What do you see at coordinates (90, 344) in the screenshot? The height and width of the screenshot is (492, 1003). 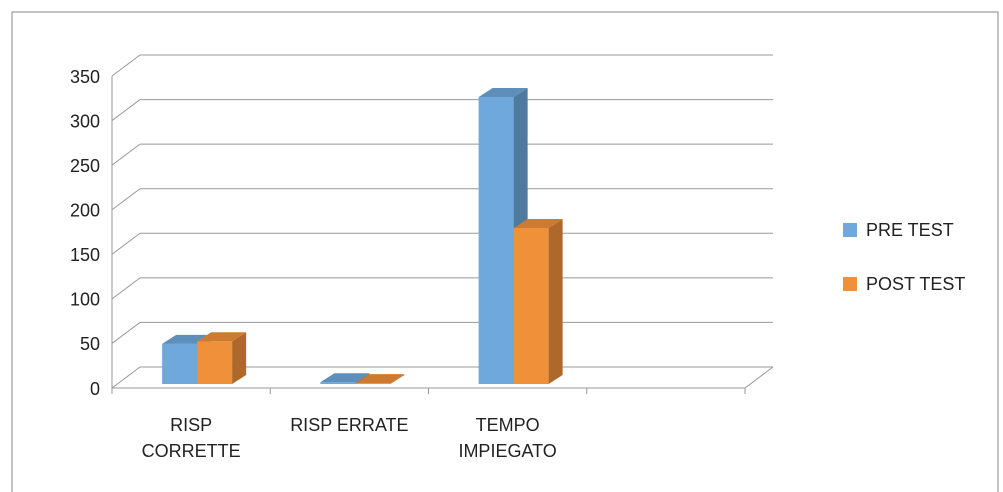 I see `y-tick-label: 50` at bounding box center [90, 344].